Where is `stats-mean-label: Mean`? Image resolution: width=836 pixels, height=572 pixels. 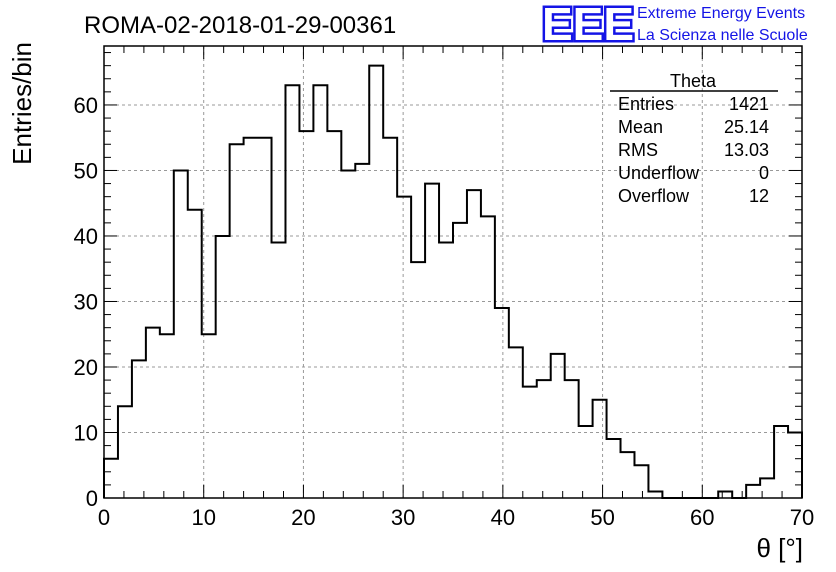 stats-mean-label: Mean is located at coordinates (640, 127).